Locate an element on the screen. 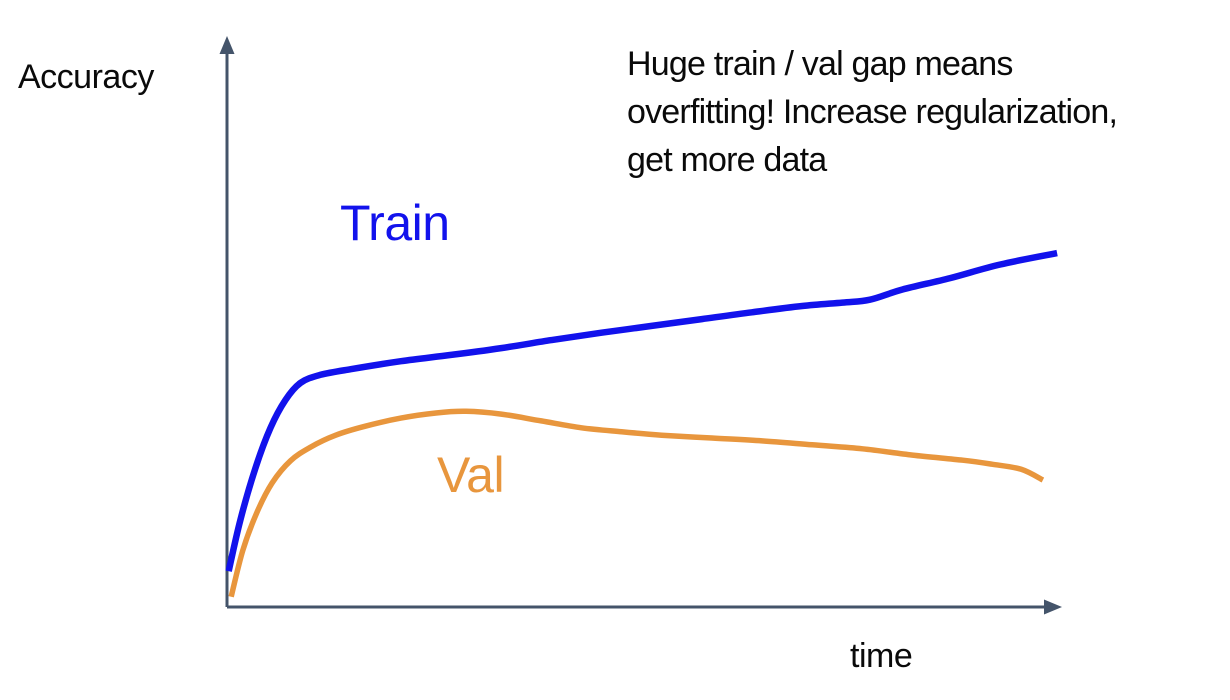 The image size is (1230, 700). val-series-label: Val is located at coordinates (471, 475).